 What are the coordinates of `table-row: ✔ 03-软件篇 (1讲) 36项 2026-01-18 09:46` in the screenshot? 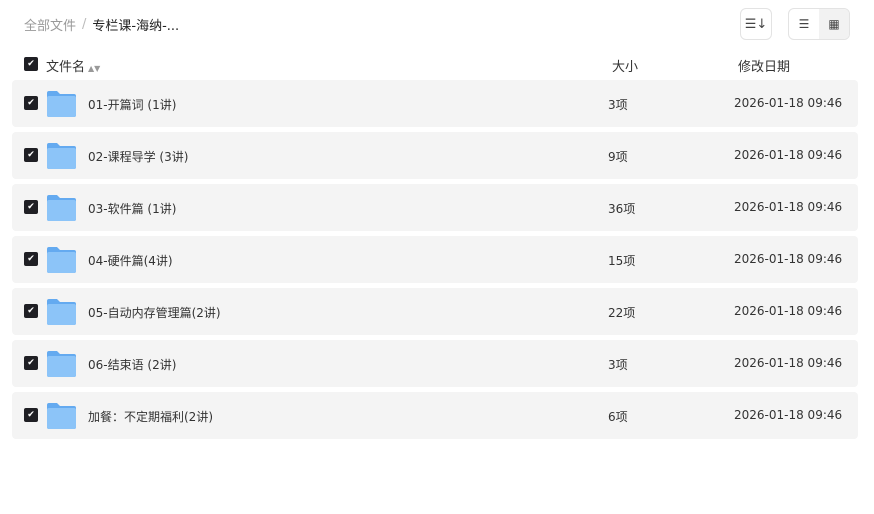 It's located at (435, 207).